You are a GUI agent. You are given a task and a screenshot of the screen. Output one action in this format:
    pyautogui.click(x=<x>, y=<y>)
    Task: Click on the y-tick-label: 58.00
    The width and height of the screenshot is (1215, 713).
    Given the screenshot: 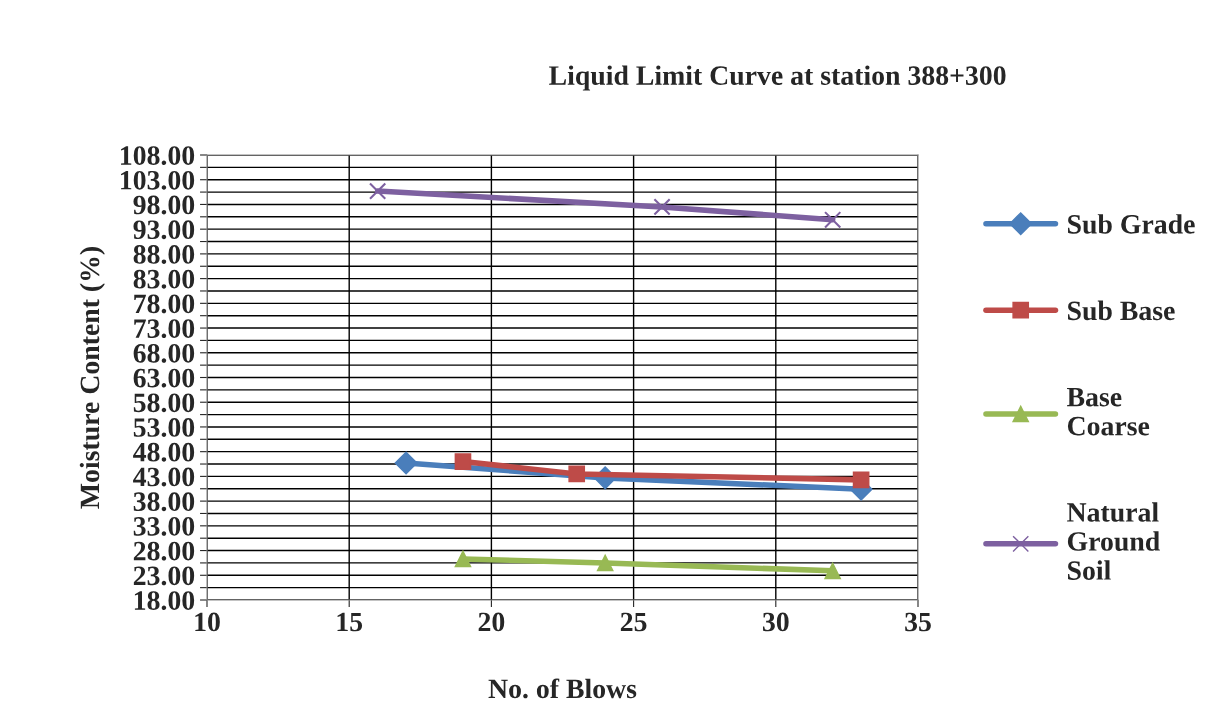 What is the action you would take?
    pyautogui.click(x=164, y=403)
    